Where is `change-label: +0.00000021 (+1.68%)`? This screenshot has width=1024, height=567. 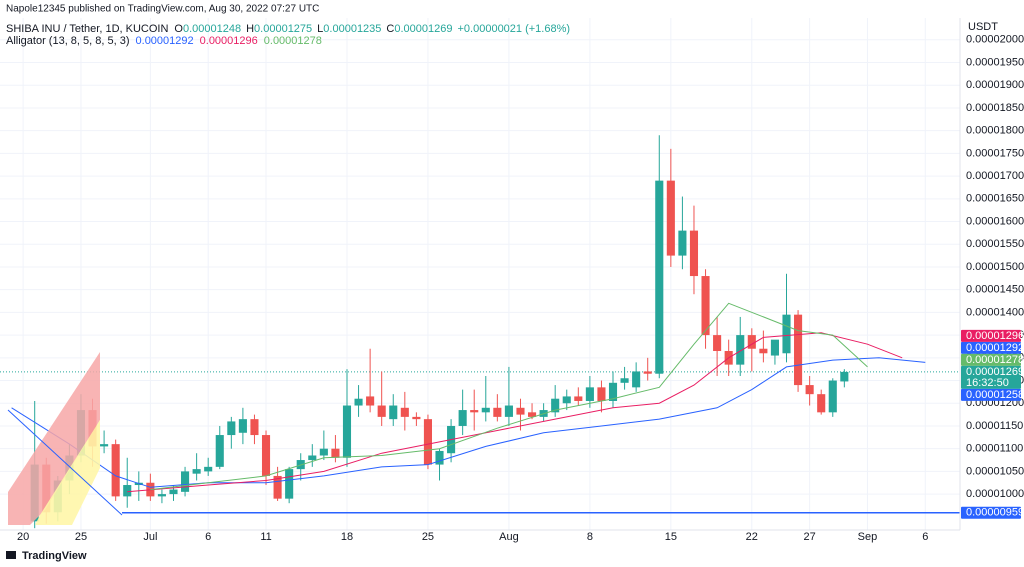
change-label: +0.00000021 (+1.68%) is located at coordinates (514, 29).